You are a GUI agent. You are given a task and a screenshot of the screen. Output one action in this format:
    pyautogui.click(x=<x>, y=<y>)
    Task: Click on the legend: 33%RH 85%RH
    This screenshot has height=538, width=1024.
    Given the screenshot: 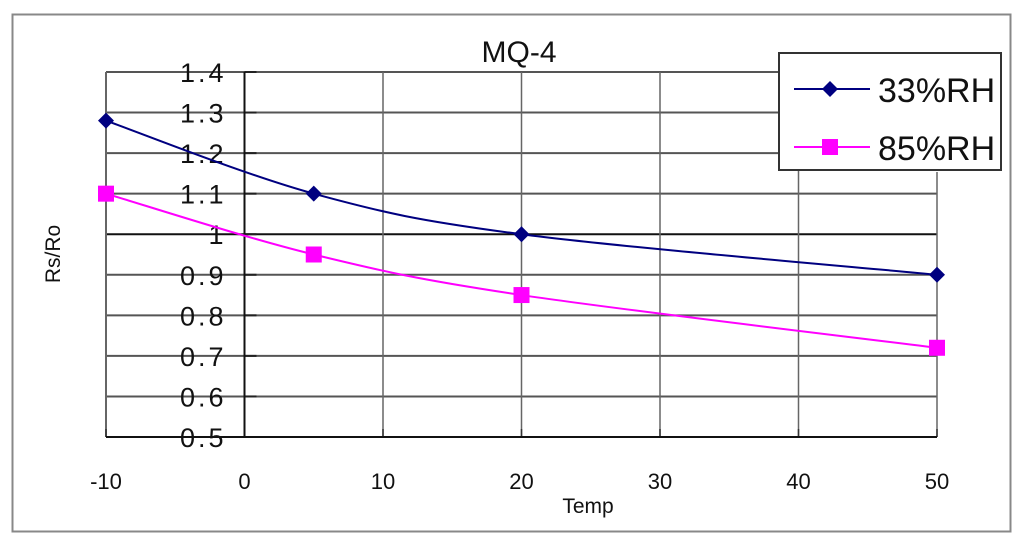 What is the action you would take?
    pyautogui.click(x=890, y=111)
    